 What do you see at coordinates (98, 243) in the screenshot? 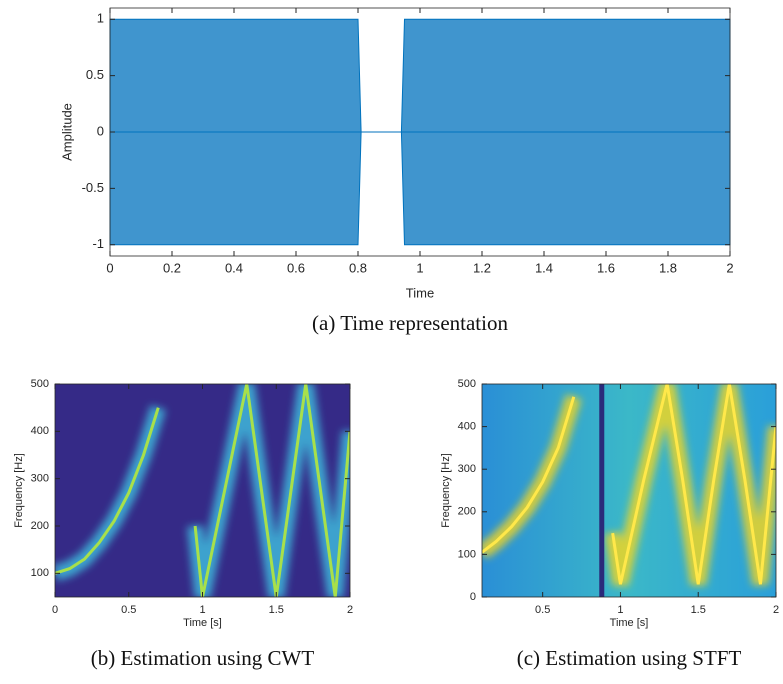
I see `y-tick-label: -1` at bounding box center [98, 243].